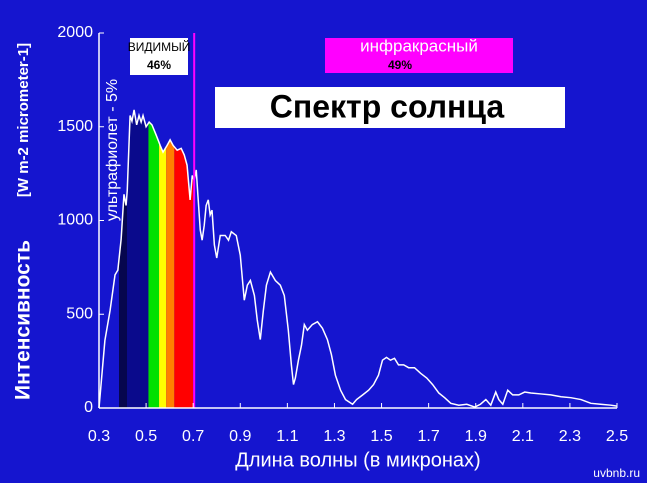 The height and width of the screenshot is (483, 647). I want to click on y-tick-label: 1000, so click(75, 220).